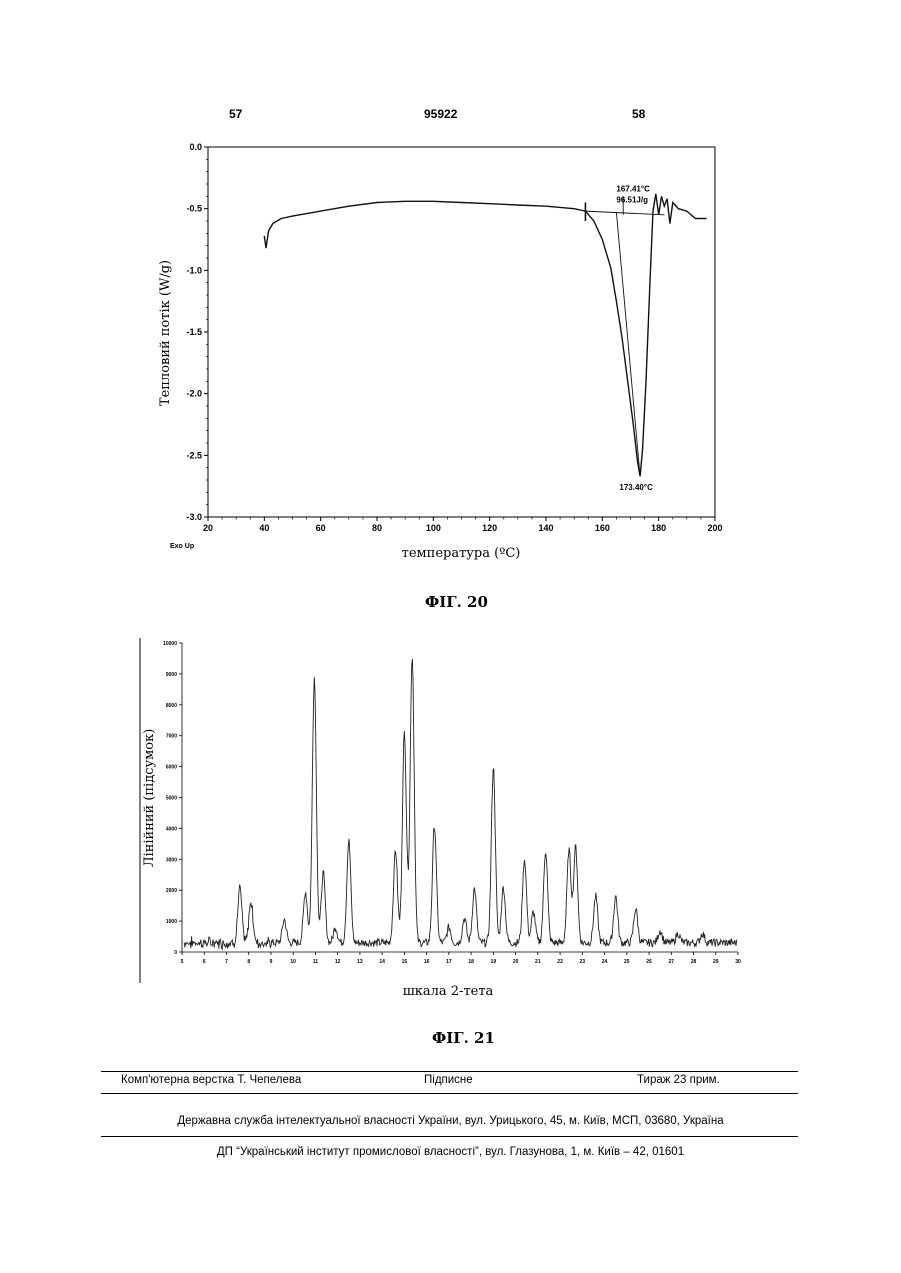 Image resolution: width=901 pixels, height=1273 pixels. I want to click on y-tick-label: 4000, so click(171, 829).